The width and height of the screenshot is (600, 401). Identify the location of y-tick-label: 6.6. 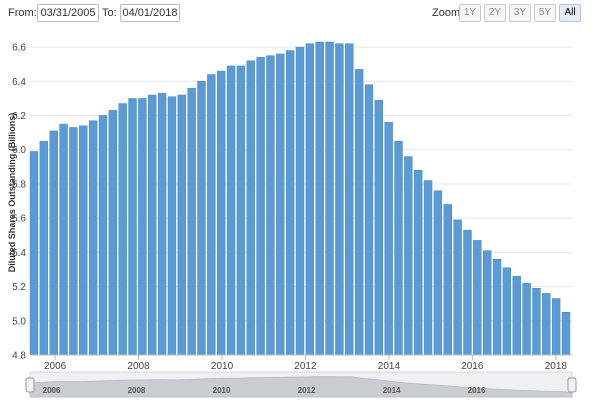
(19, 48).